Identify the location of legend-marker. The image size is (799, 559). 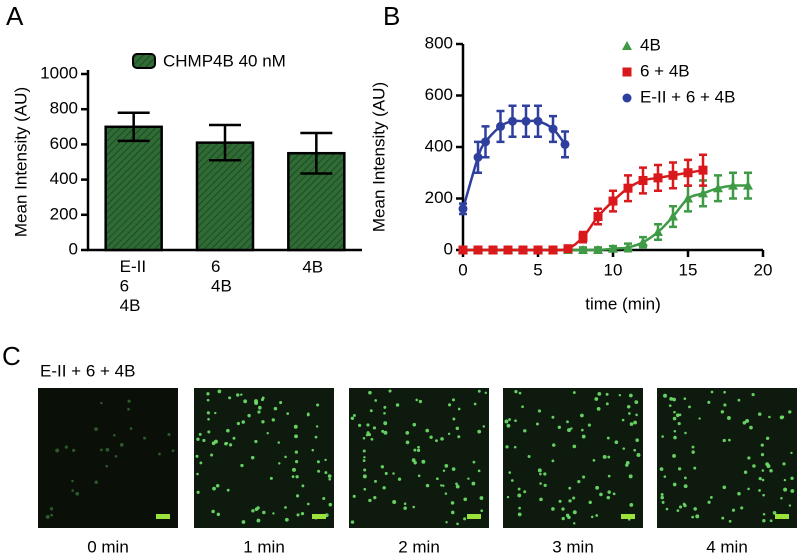
(627, 72).